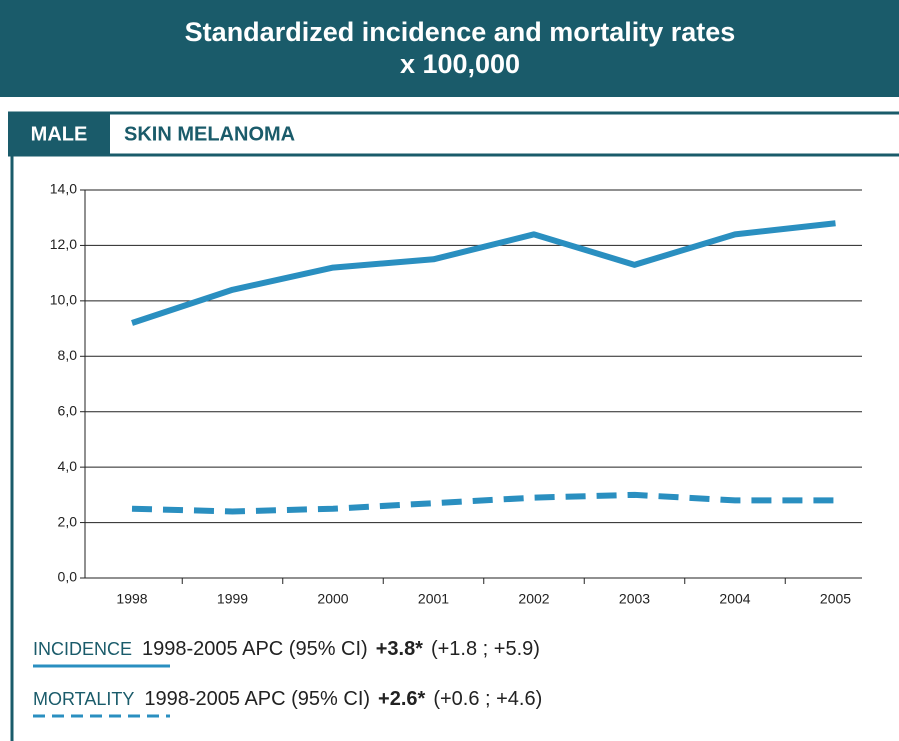 The image size is (899, 741). Describe the element at coordinates (82, 649) in the screenshot. I see `legend-name: INCIDENCE` at that location.